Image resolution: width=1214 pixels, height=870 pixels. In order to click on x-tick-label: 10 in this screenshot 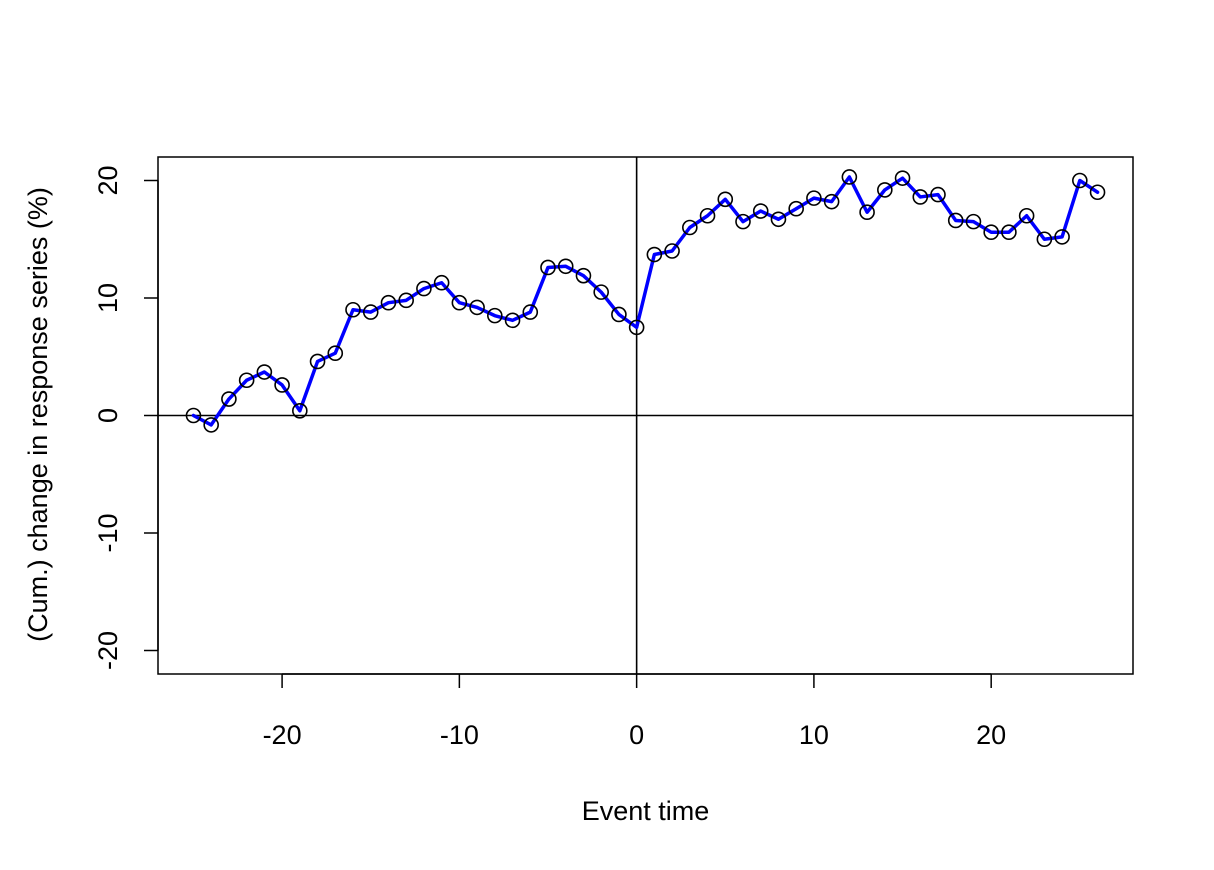, I will do `click(814, 735)`.